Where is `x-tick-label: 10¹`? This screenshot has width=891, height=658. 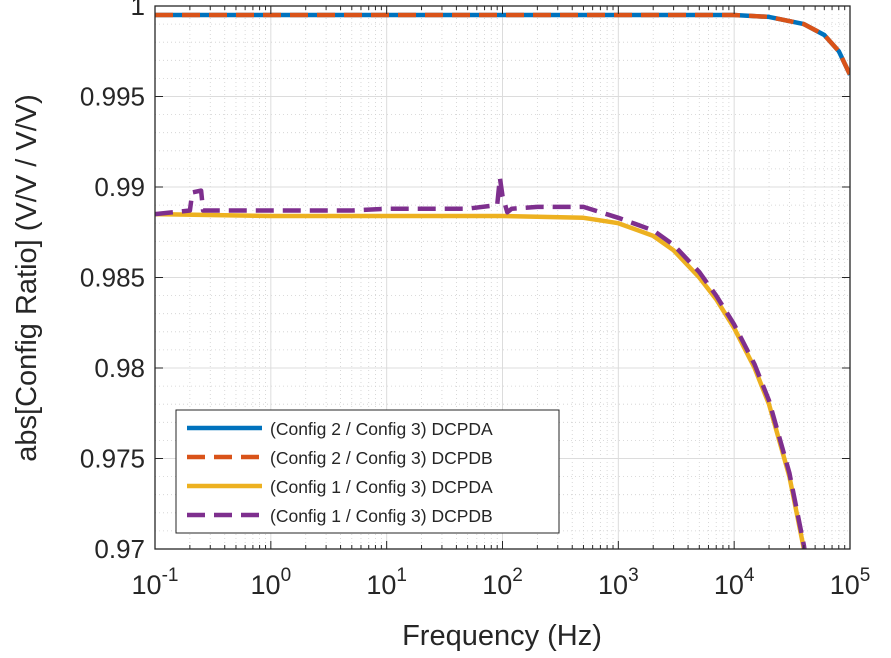 x-tick-label: 10¹ is located at coordinates (386, 582).